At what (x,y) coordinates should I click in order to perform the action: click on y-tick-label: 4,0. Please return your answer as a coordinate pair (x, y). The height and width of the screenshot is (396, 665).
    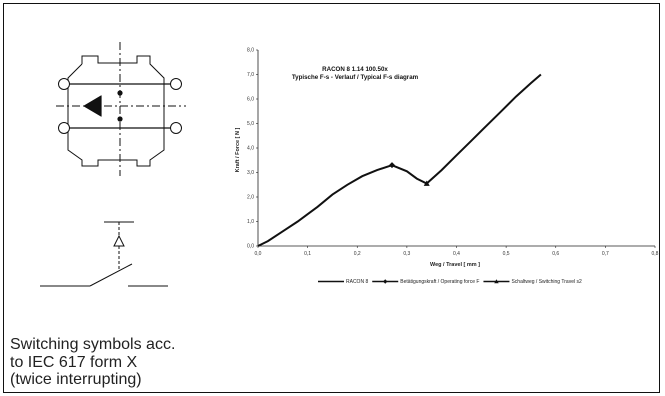
    Looking at the image, I should click on (250, 149).